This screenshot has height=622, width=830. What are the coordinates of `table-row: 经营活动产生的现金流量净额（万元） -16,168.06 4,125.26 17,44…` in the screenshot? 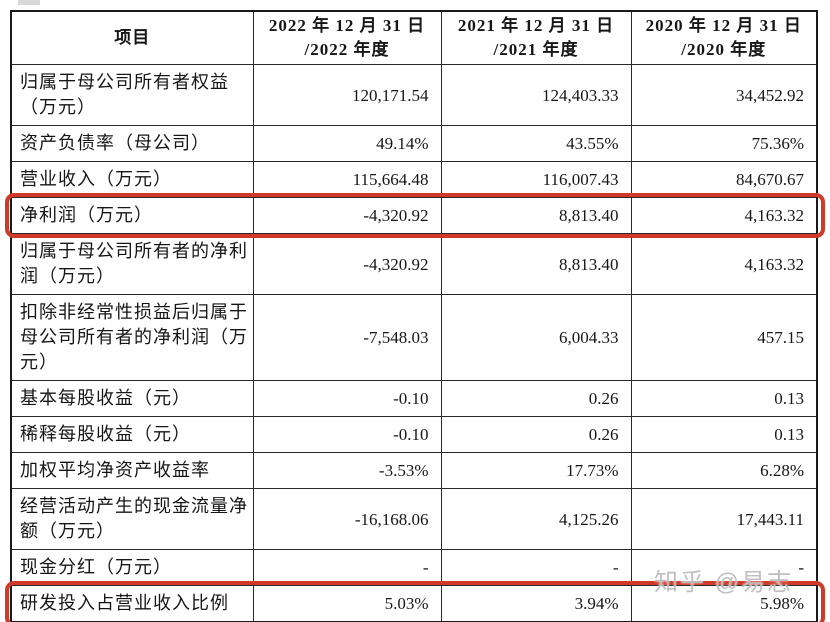 It's located at (414, 519).